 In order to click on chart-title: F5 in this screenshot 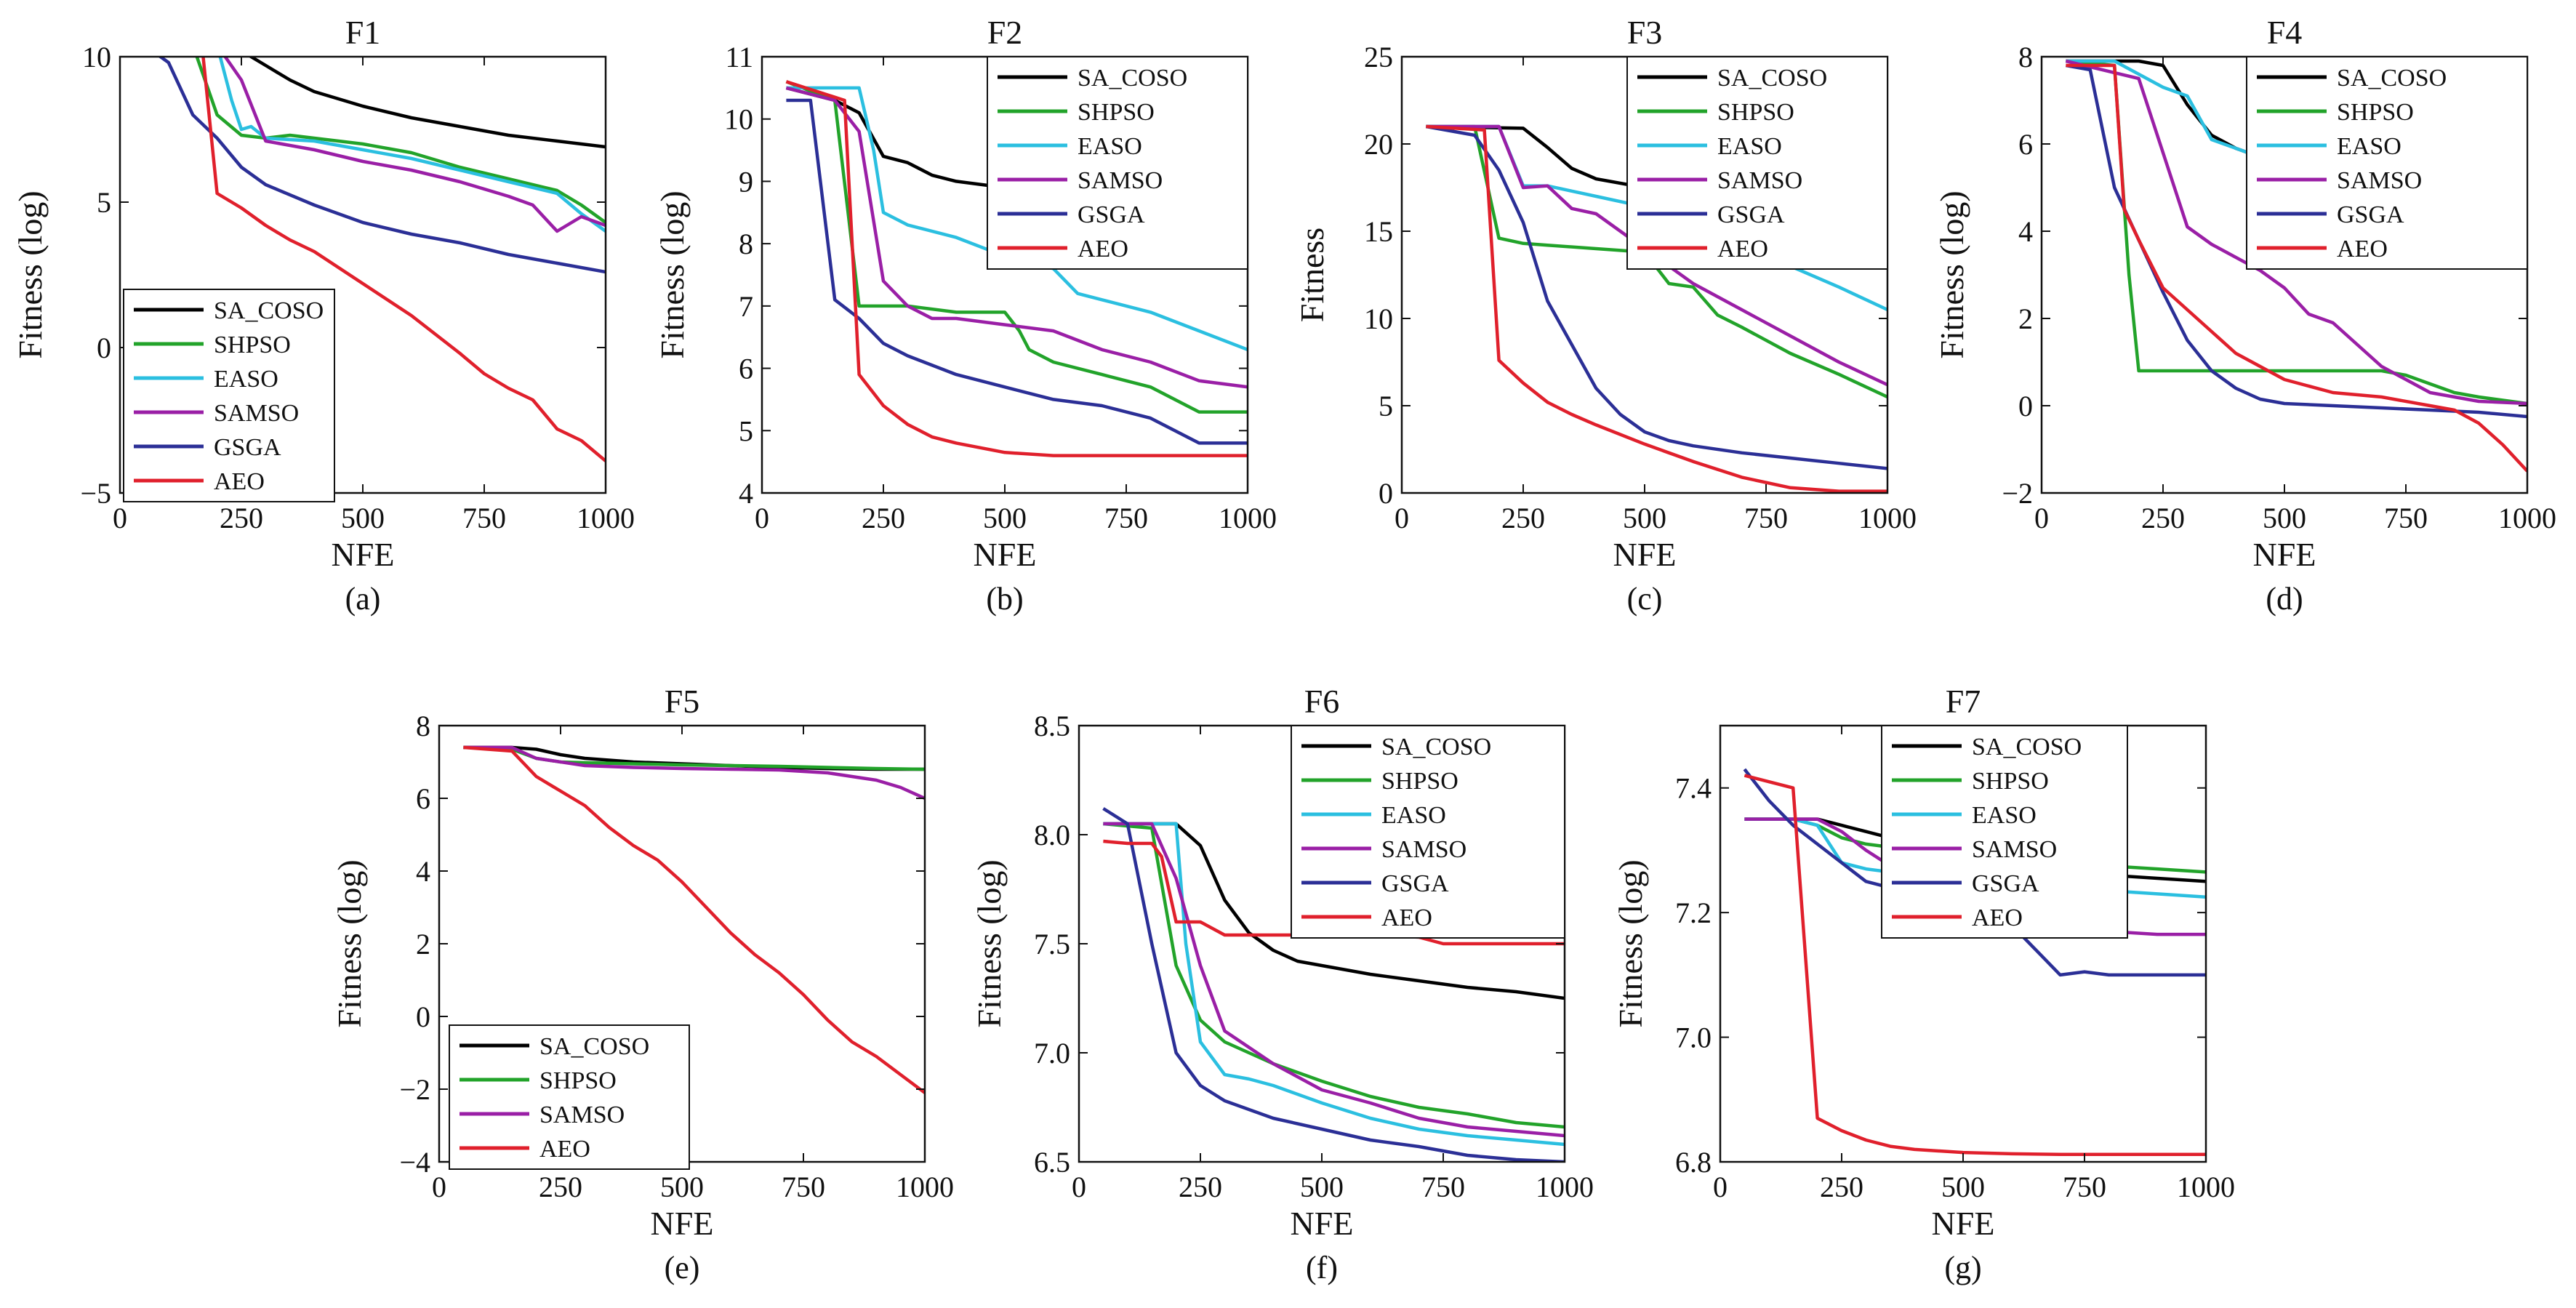, I will do `click(682, 701)`.